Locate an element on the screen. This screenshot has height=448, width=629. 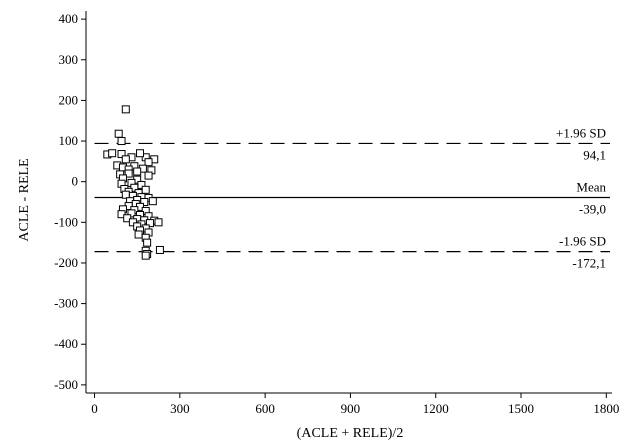
data-points is located at coordinates (133, 182).